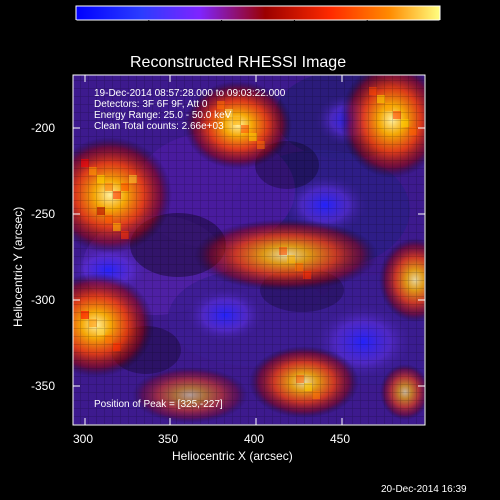 This screenshot has height=500, width=500. I want to click on y-axis-label: Heliocentric Y (arcsec), so click(18, 267).